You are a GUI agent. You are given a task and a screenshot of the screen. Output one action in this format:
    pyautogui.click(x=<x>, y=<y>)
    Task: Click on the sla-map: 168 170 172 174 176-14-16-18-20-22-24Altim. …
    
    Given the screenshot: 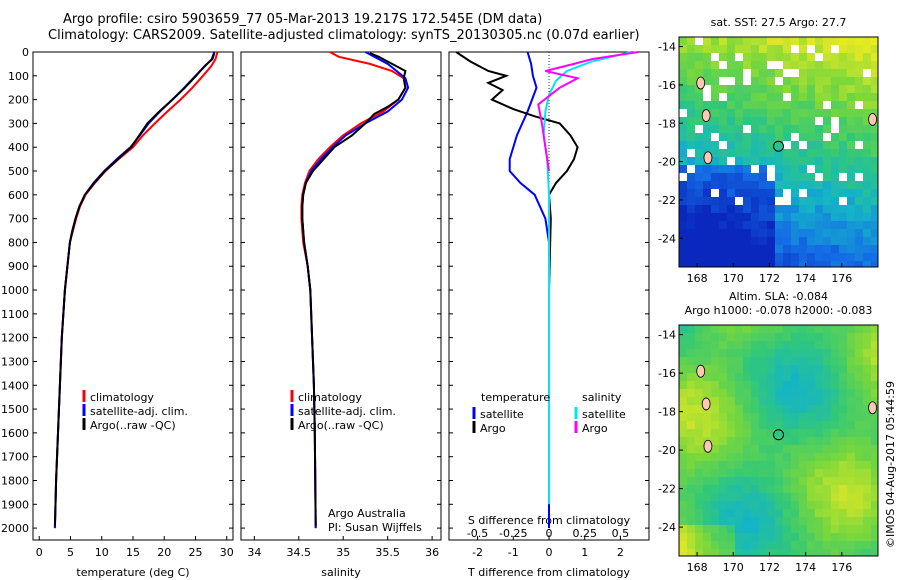 What is the action you would take?
    pyautogui.click(x=768, y=432)
    